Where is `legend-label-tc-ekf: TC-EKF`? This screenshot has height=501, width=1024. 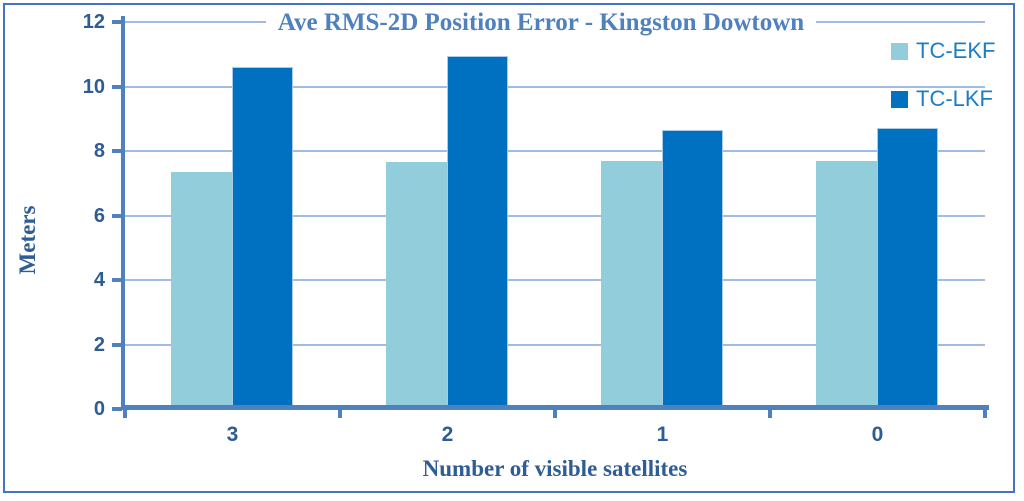
legend-label-tc-ekf: TC-EKF is located at coordinates (956, 50).